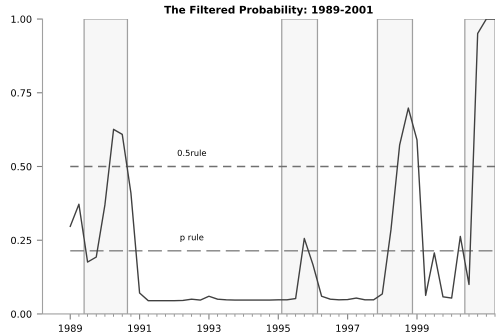  What do you see at coordinates (21, 314) in the screenshot?
I see `y-tick-label: 0.00` at bounding box center [21, 314].